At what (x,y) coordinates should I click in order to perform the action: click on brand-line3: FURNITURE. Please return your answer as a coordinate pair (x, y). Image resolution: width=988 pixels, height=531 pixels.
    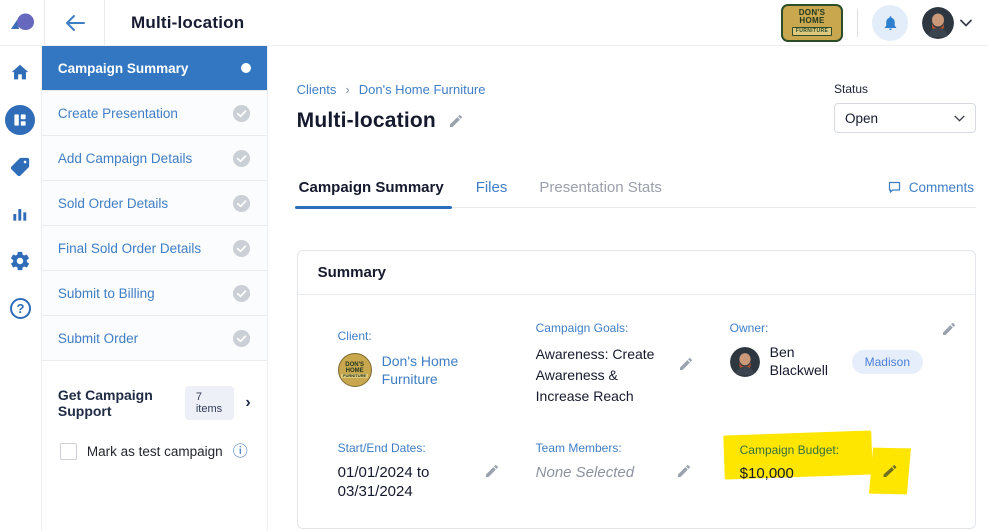
    Looking at the image, I should click on (812, 31).